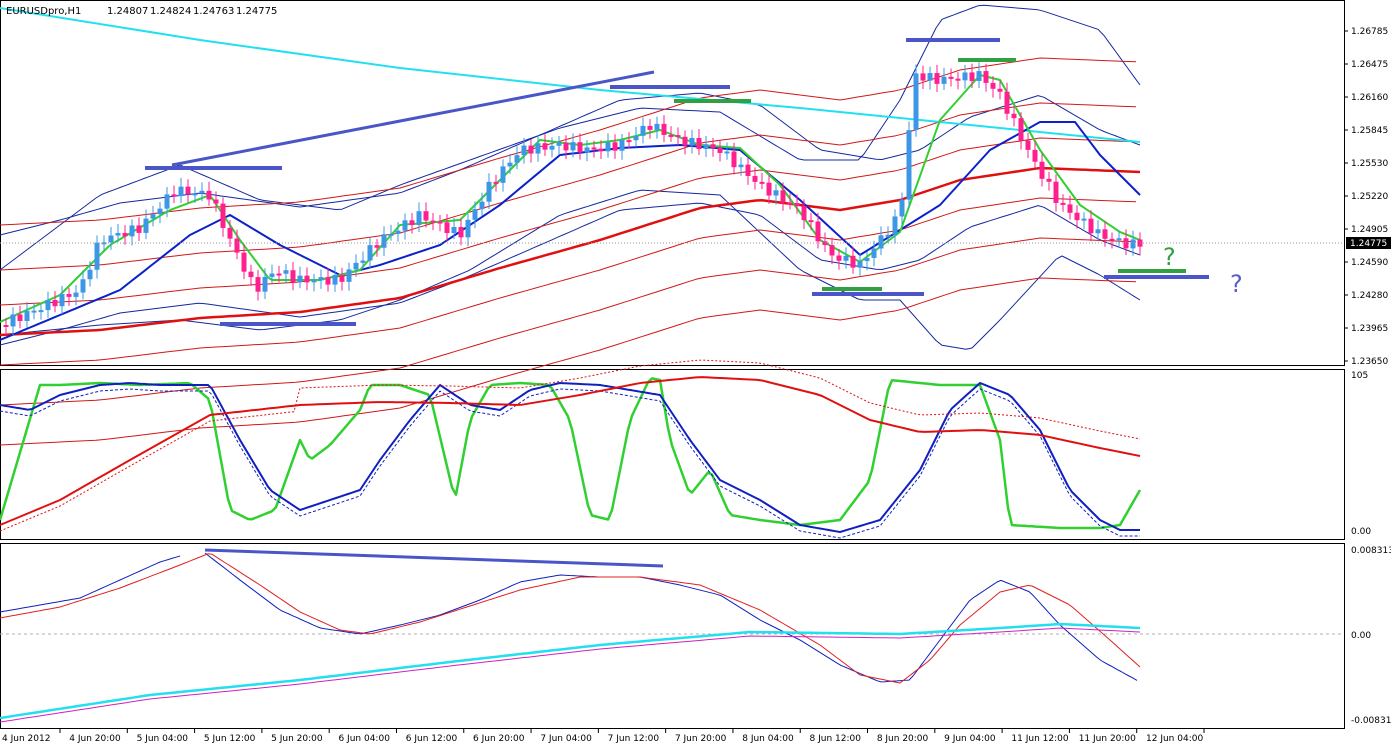 The image size is (1391, 750). What do you see at coordinates (836, 739) in the screenshot?
I see `time-axis-tick-label: 8 Jun 12:00` at bounding box center [836, 739].